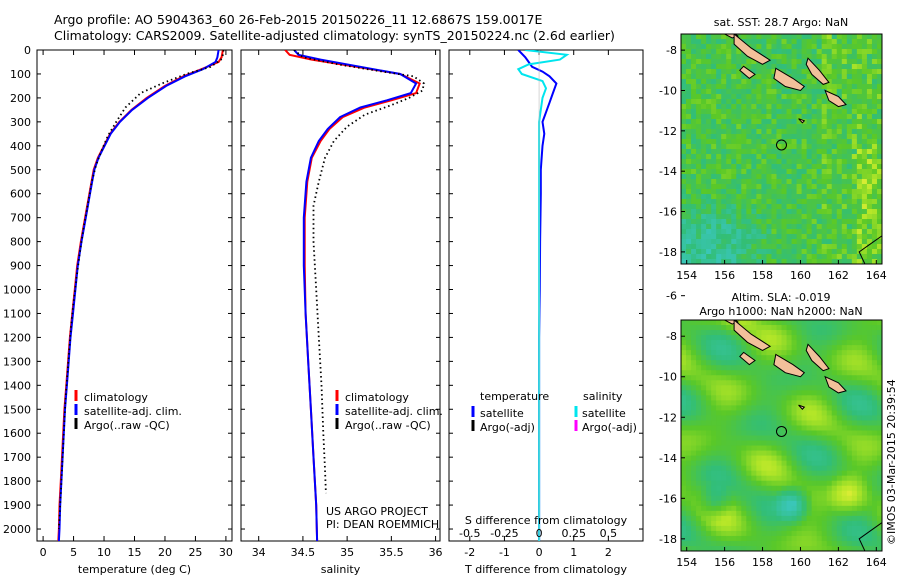  Describe the element at coordinates (762, 562) in the screenshot. I see `map-x-tick-label: 158` at that location.